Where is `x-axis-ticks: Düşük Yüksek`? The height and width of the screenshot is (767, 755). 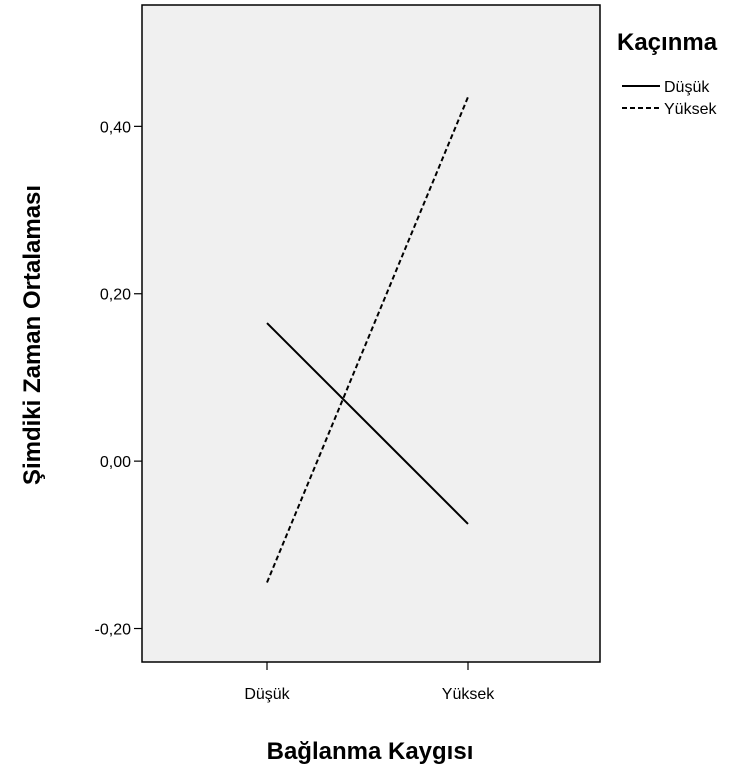
x-axis-ticks: Düşük Yüksek is located at coordinates (369, 682).